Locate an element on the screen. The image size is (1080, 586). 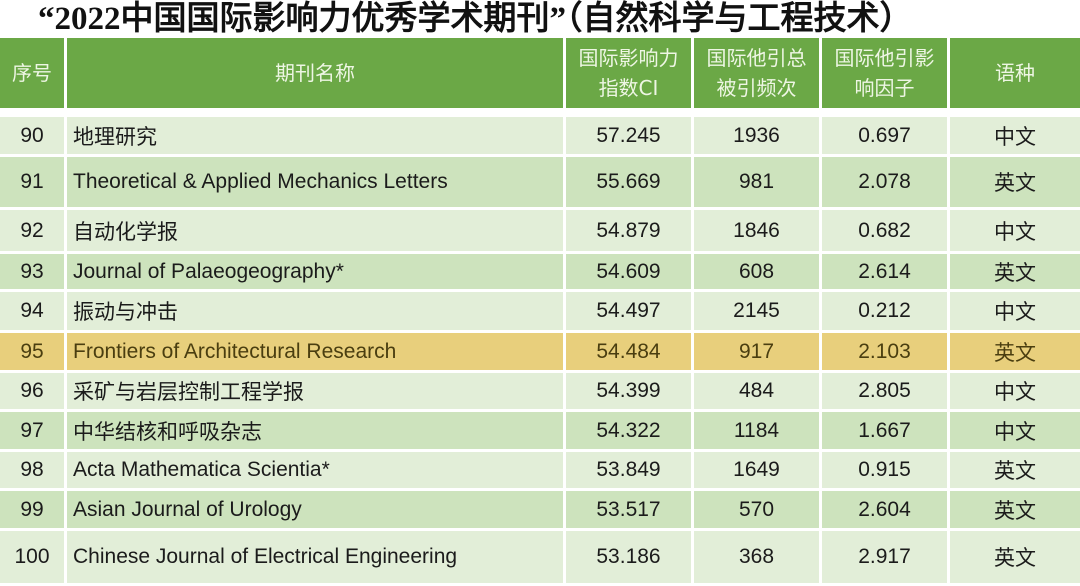
impact-factor-cell: 0.915 is located at coordinates (886, 471).